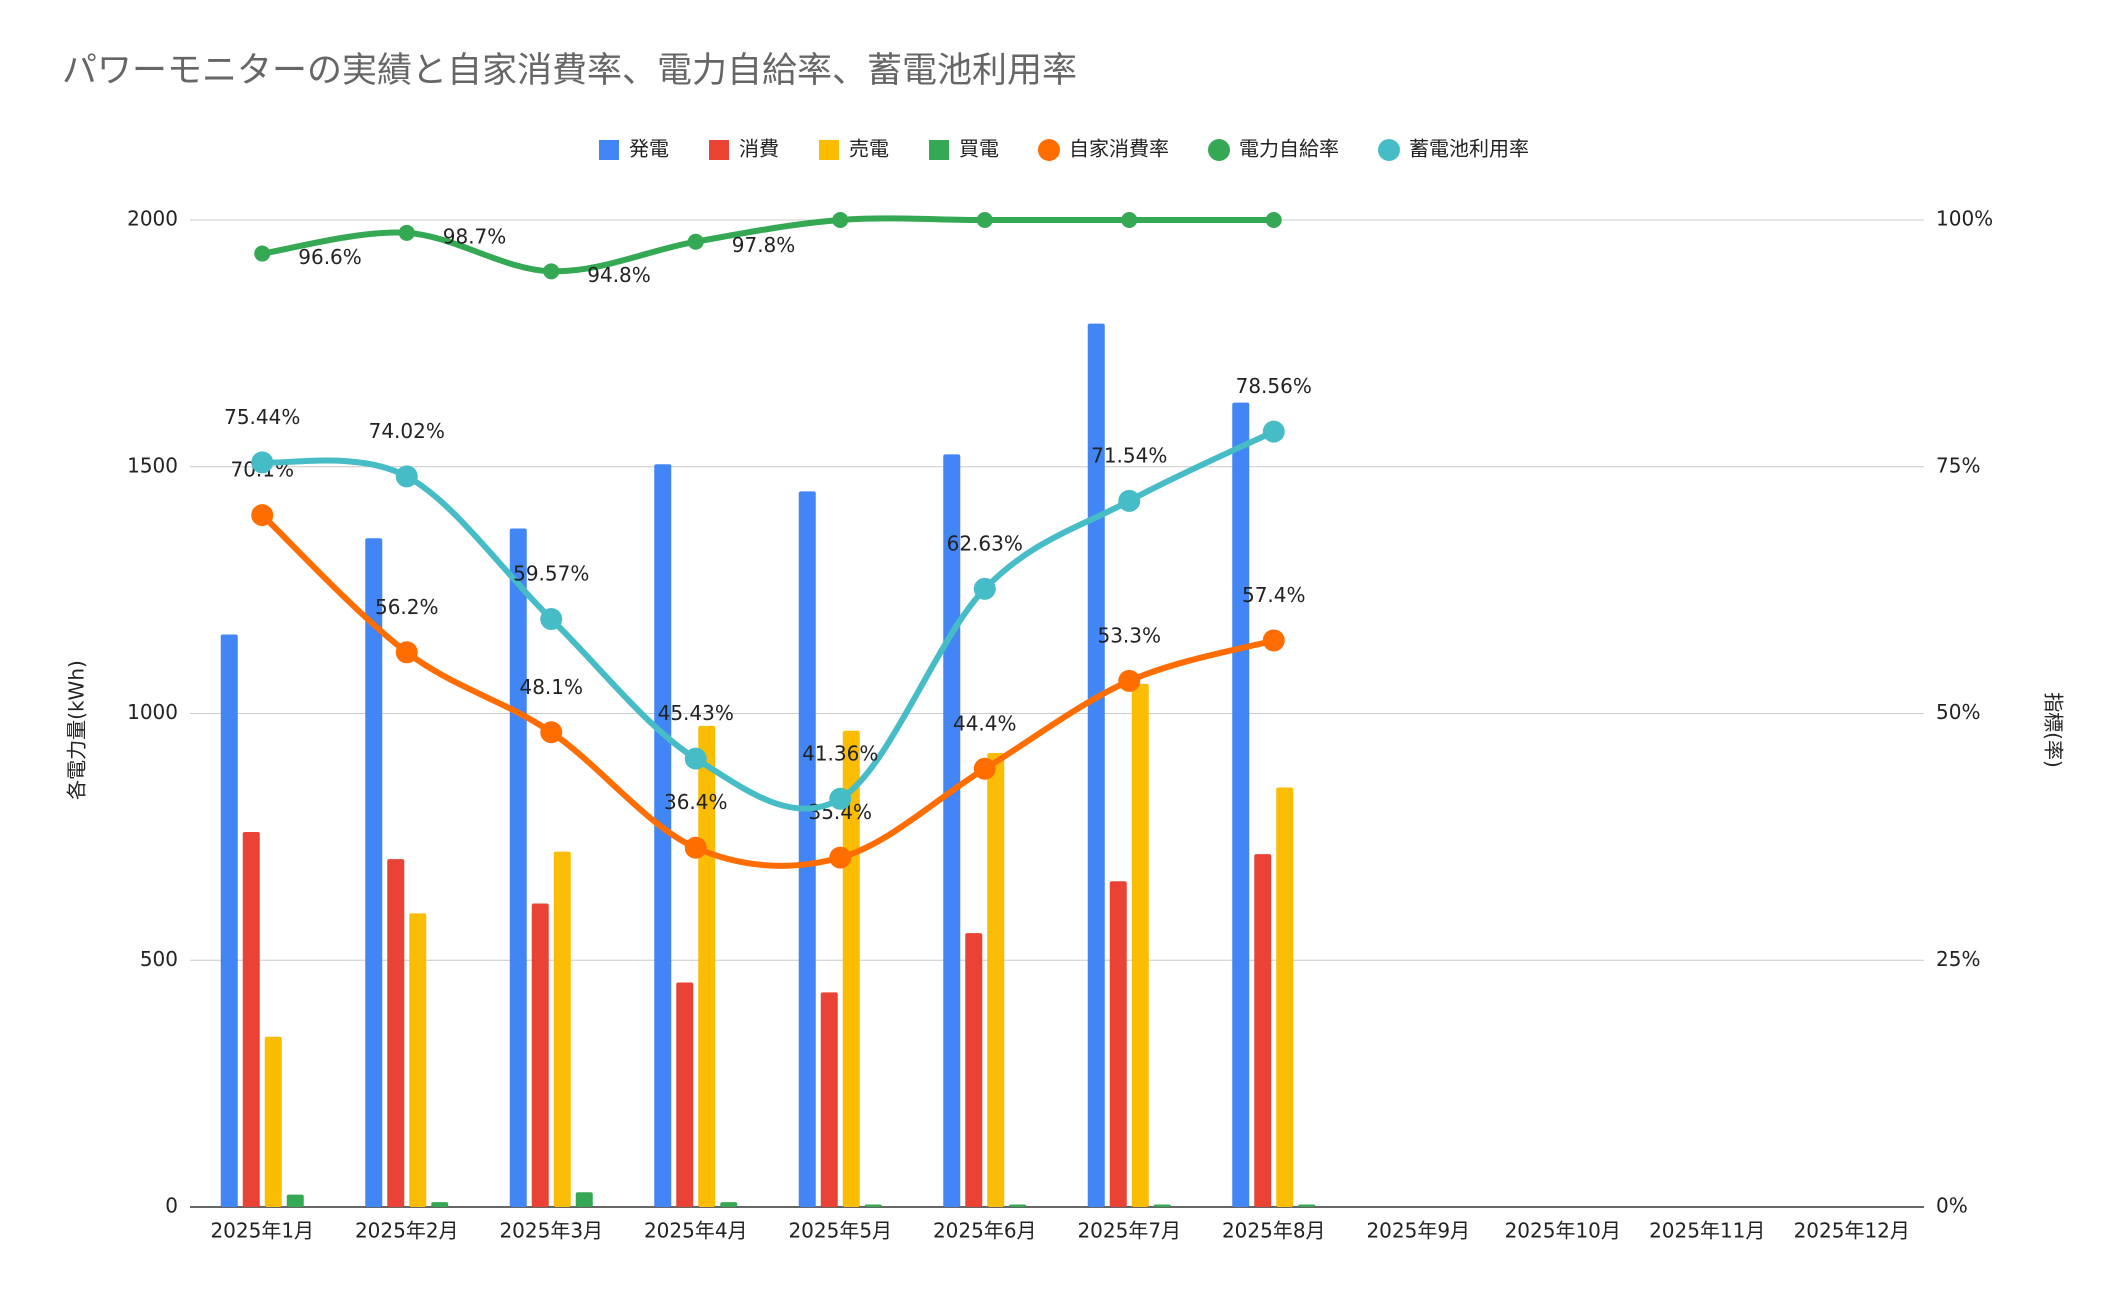 This screenshot has height=1300, width=2114. I want to click on value-label: 74.02%, so click(407, 431).